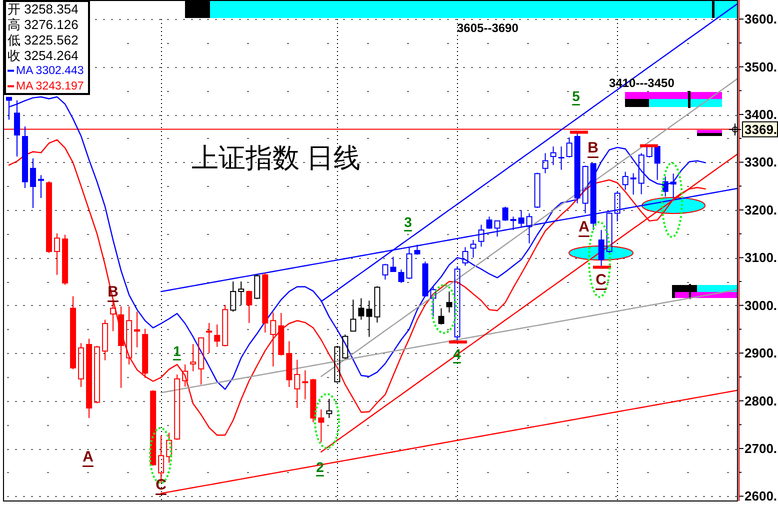 This screenshot has width=778, height=507. I want to click on y-tick-label: 3500., so click(761, 66).